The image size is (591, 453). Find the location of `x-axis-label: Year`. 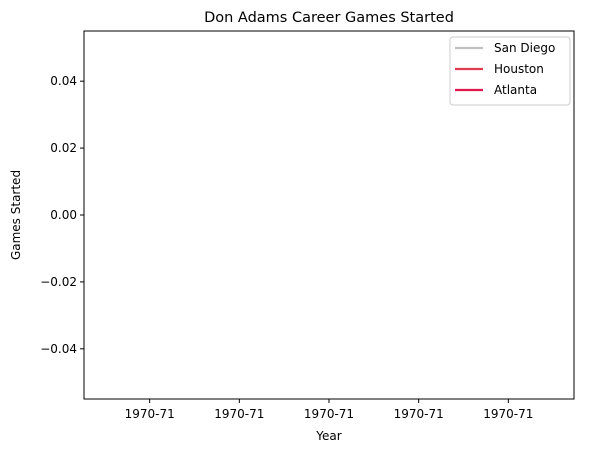

x-axis-label: Year is located at coordinates (328, 436).